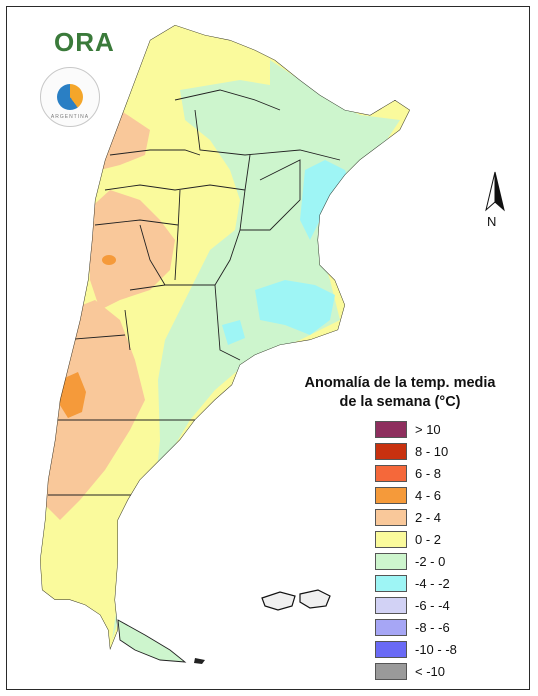  I want to click on legend-label: 4 - 6, so click(428, 495).